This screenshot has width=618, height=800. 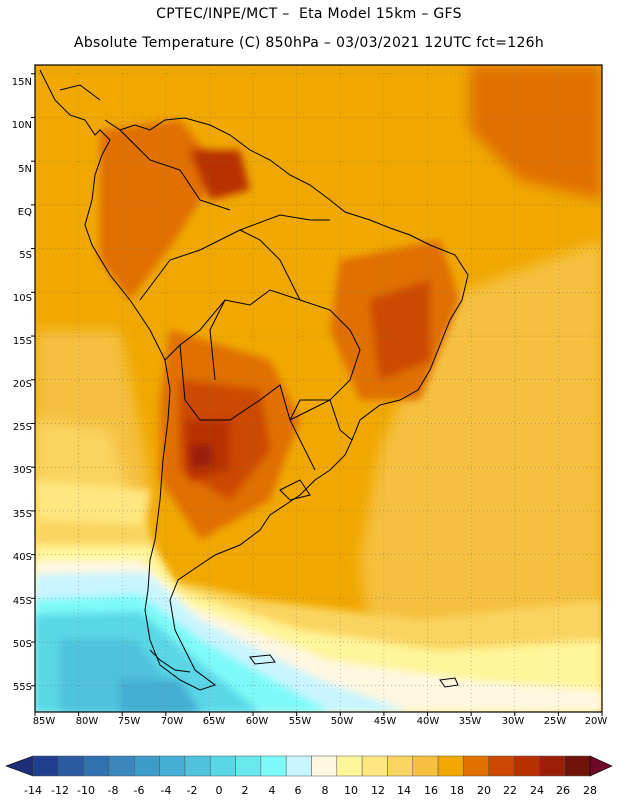 I want to click on colorbar-label: 26, so click(x=563, y=790).